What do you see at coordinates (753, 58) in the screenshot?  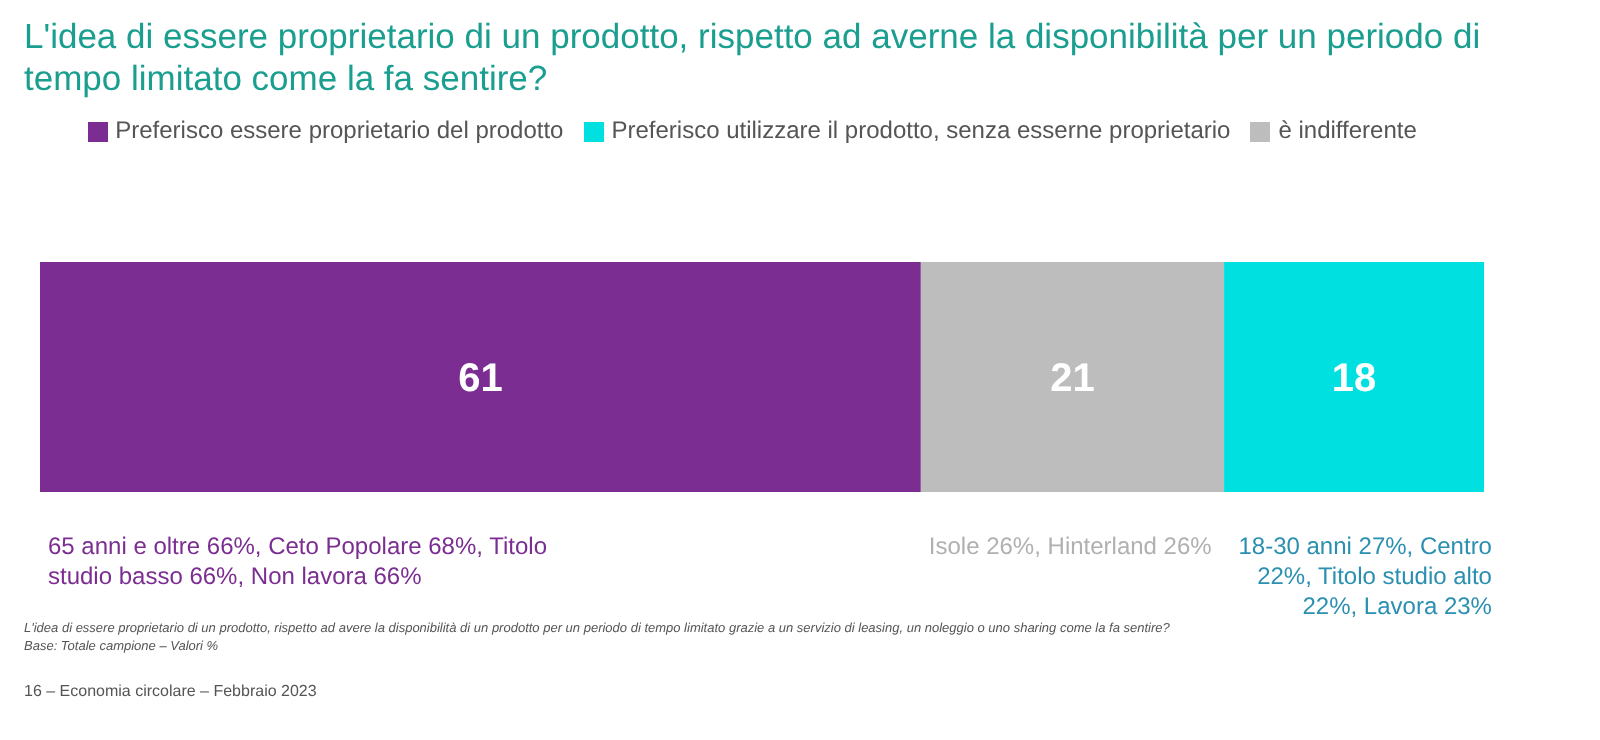 I see `chart-title: L'idea di essere proprietario di un prodotto, rispetto ad averne la disponibilità per un periodo di tempo limitato come la fa sentire?` at bounding box center [753, 58].